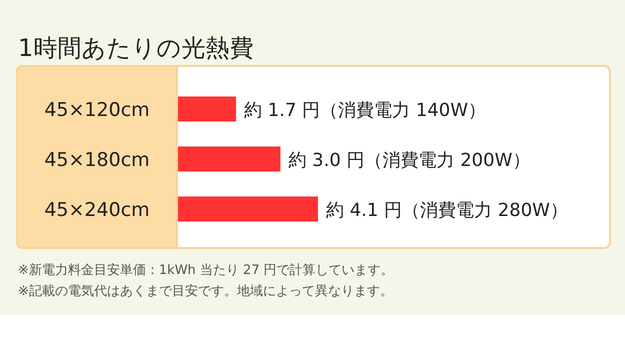 This screenshot has height=344, width=625. Describe the element at coordinates (409, 160) in the screenshot. I see `data-label: 約 3.0 円（消費電力 200W）` at that location.